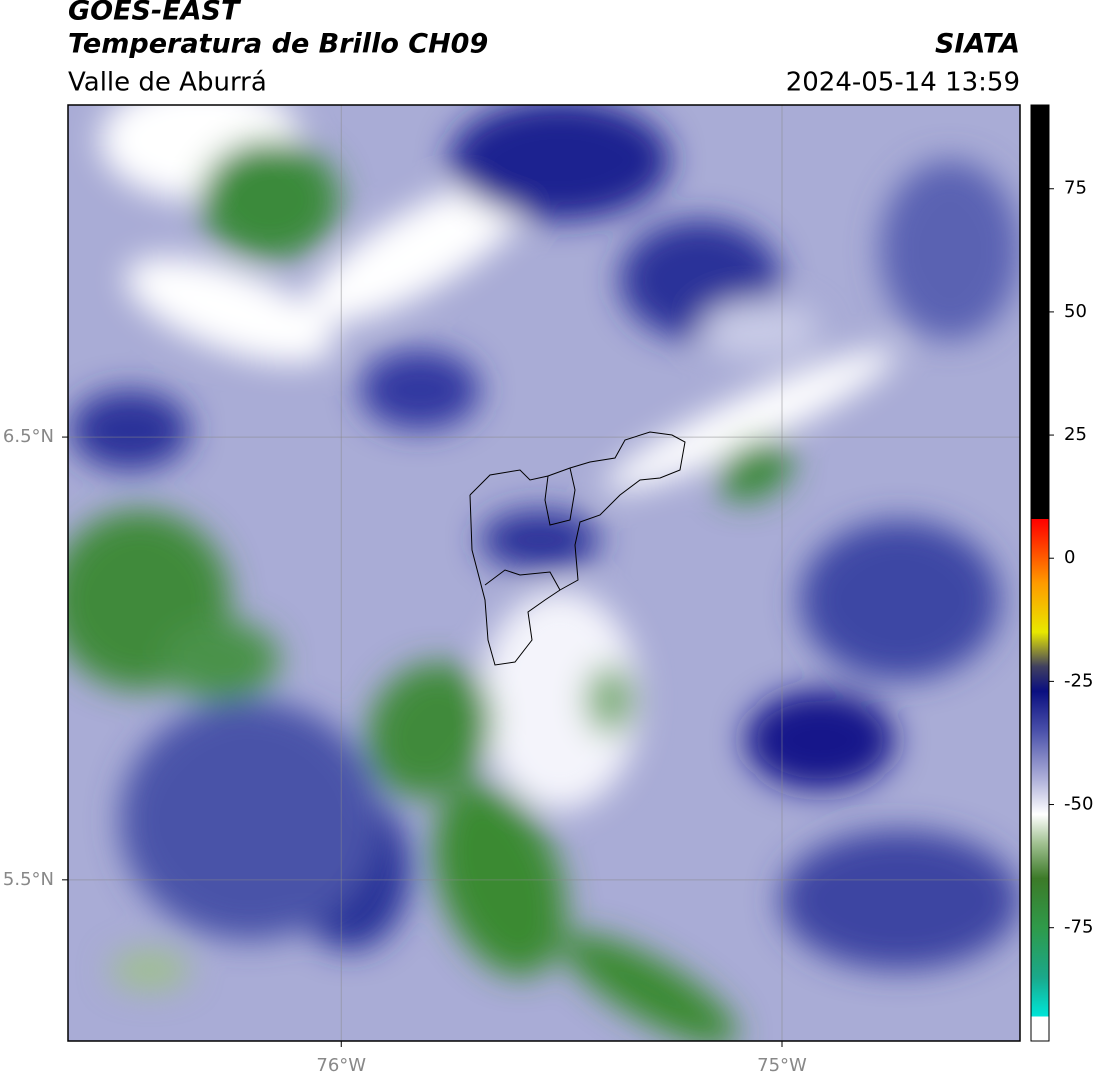 This screenshot has width=1094, height=1078. Describe the element at coordinates (167, 83) in the screenshot. I see `region: Valle de Aburrá` at that location.